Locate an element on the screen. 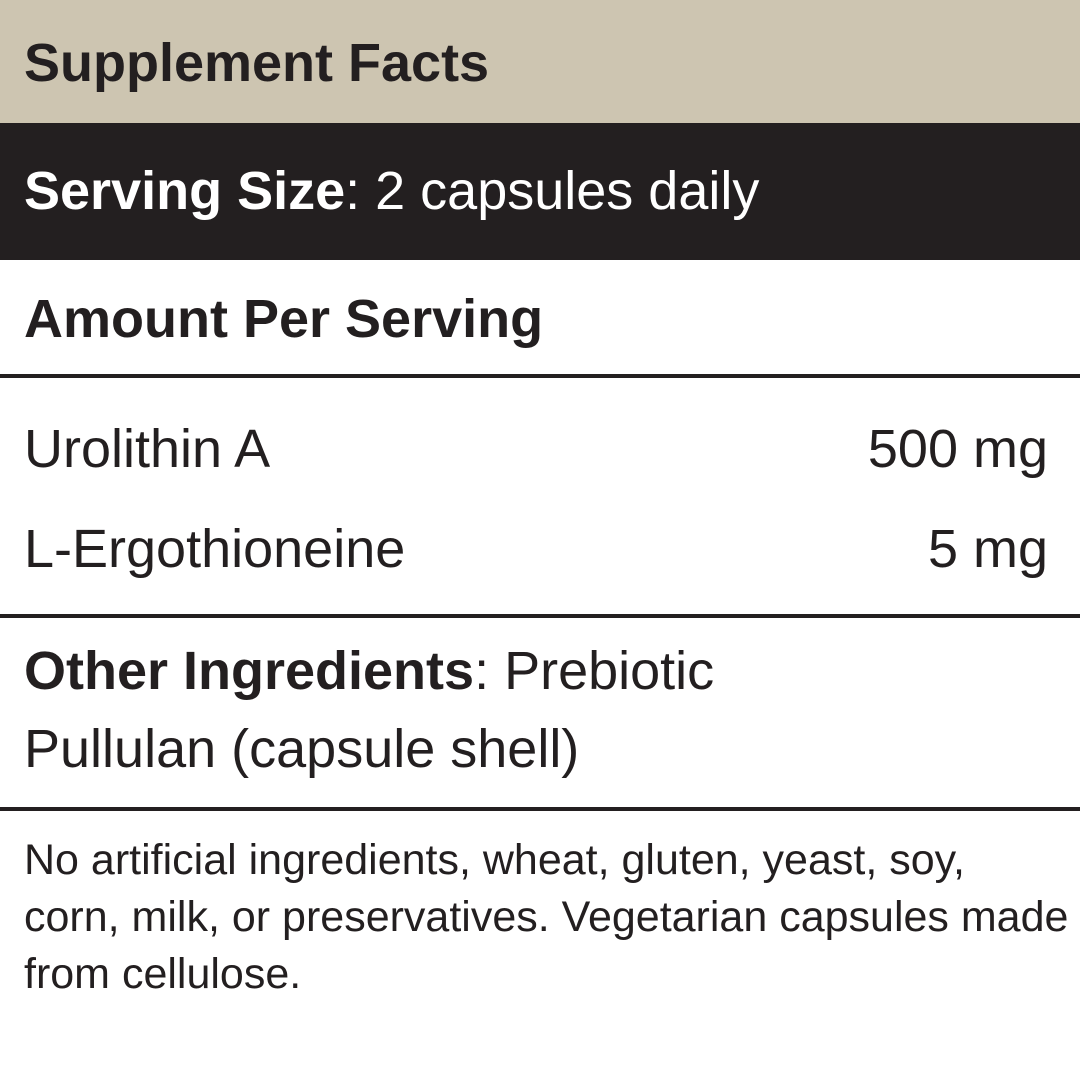  ingredient-amount: 500 mg is located at coordinates (957, 449).